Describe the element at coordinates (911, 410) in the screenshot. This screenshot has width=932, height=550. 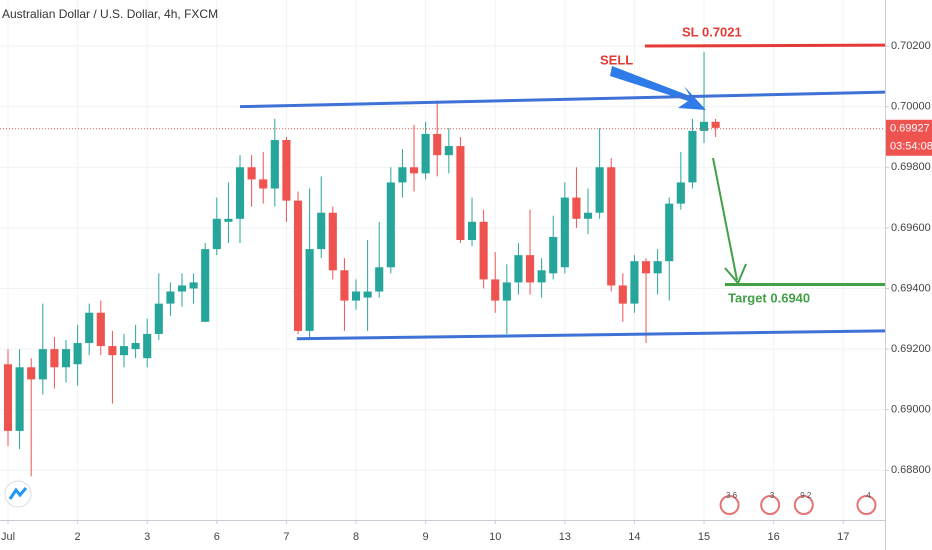
I see `y-tick-label: 0.69000` at that location.